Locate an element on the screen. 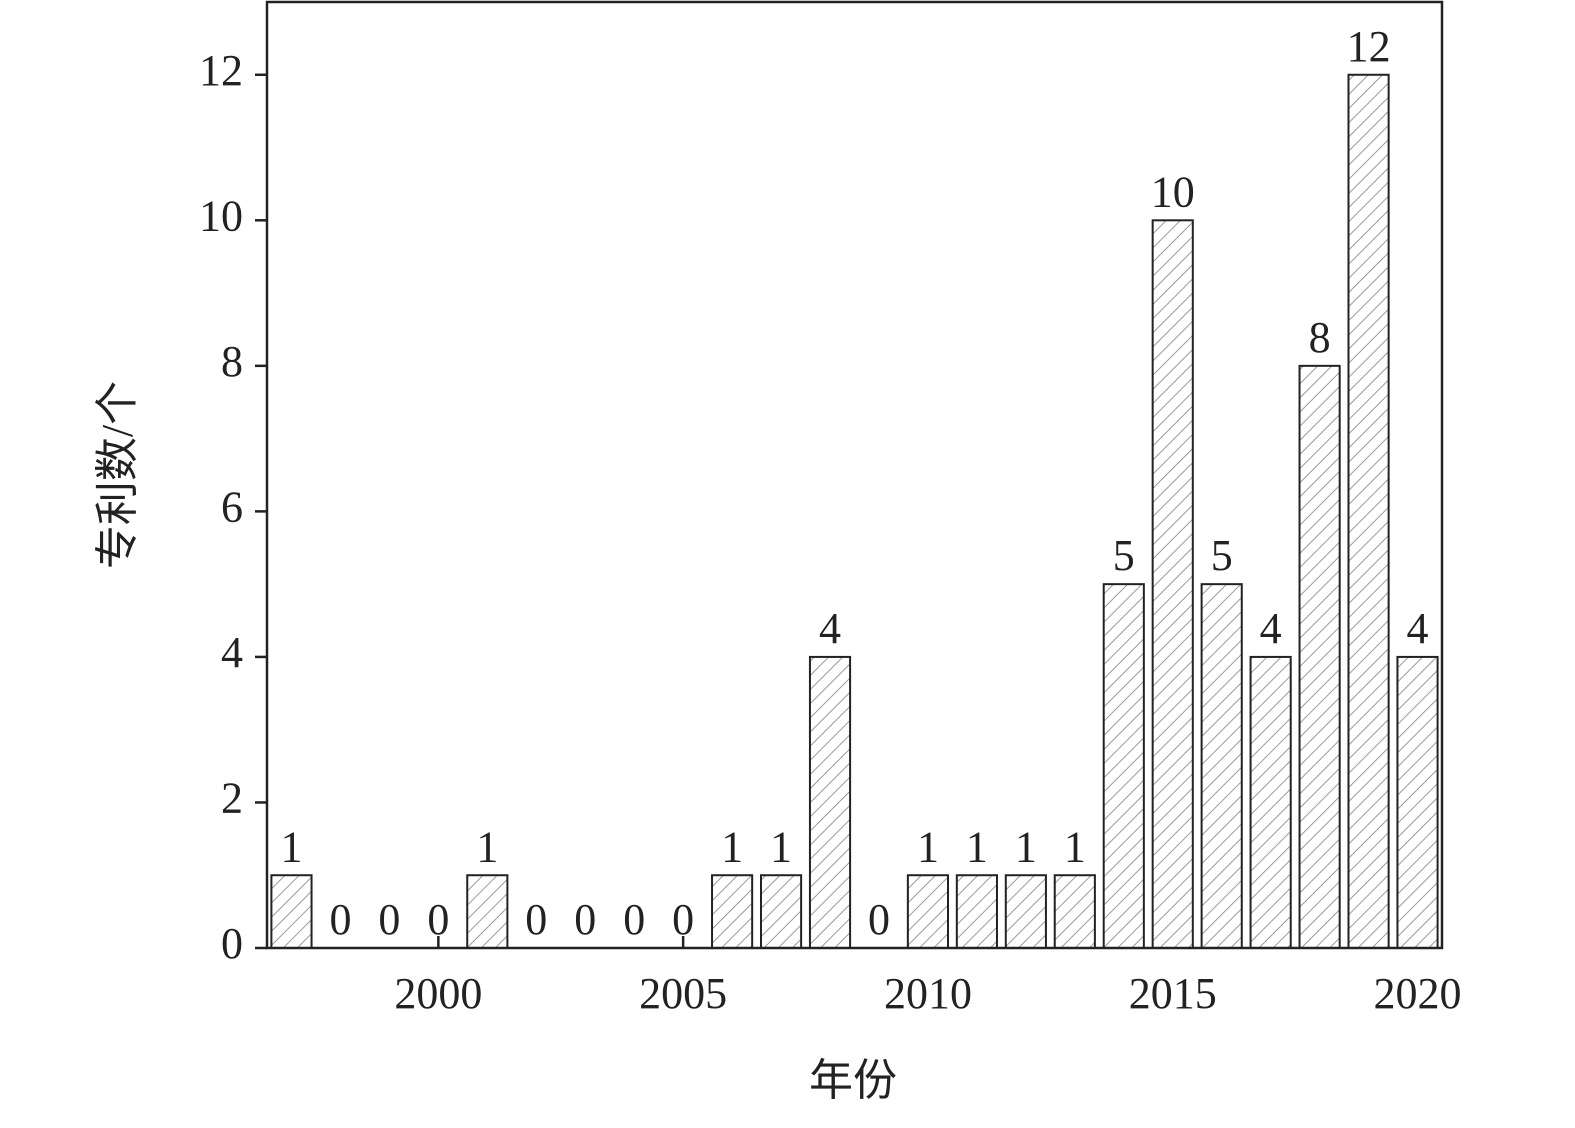  x-tick-label: 2020 is located at coordinates (1418, 993).